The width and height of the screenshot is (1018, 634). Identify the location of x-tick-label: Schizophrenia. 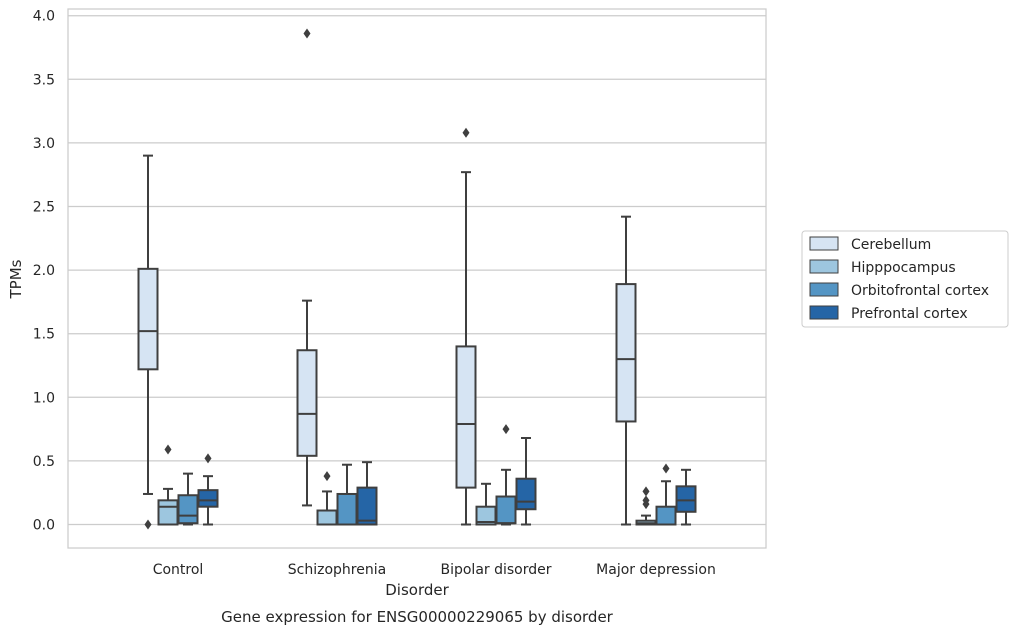
(337, 570).